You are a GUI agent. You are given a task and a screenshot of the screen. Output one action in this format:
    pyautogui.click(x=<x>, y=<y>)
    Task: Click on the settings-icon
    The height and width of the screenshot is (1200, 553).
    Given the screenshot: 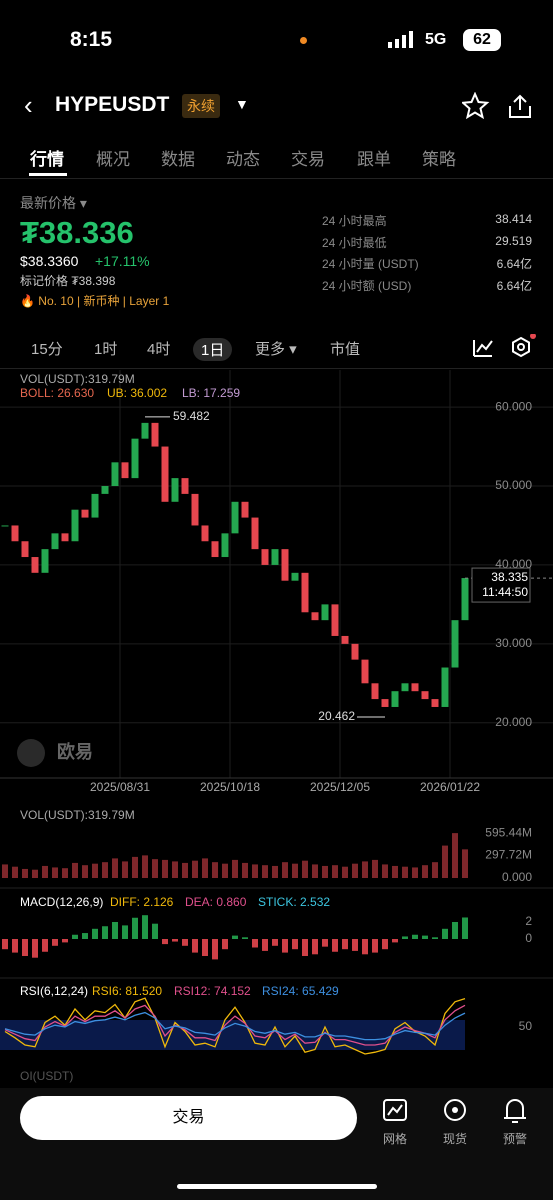 What is the action you would take?
    pyautogui.click(x=521, y=347)
    